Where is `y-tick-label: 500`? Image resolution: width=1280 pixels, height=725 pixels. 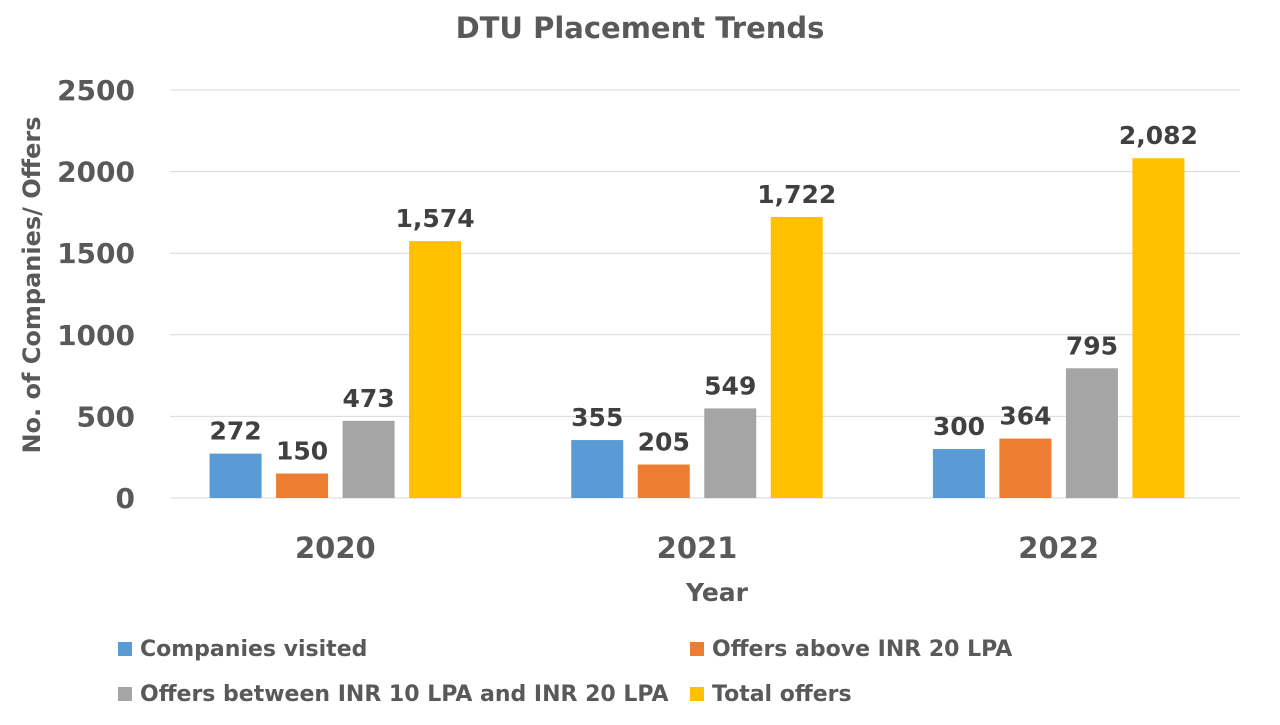 y-tick-label: 500 is located at coordinates (106, 416).